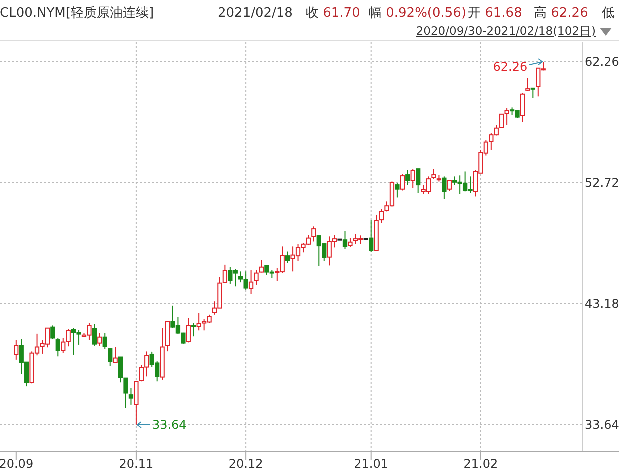 The height and width of the screenshot is (473, 619). What do you see at coordinates (602, 62) in the screenshot?
I see `y-tick-label: 62.26` at bounding box center [602, 62].